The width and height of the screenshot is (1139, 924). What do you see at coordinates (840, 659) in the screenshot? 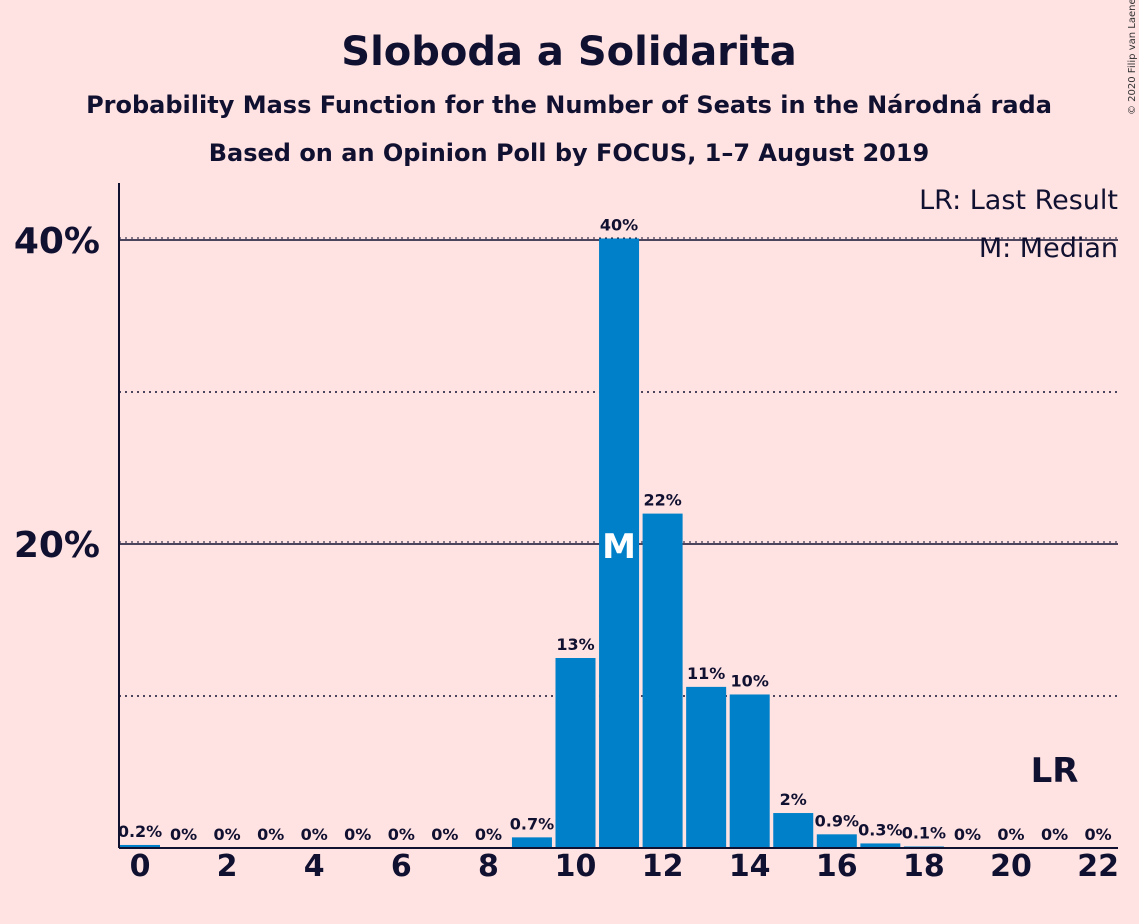
I see `markers: M LR` at bounding box center [840, 659].